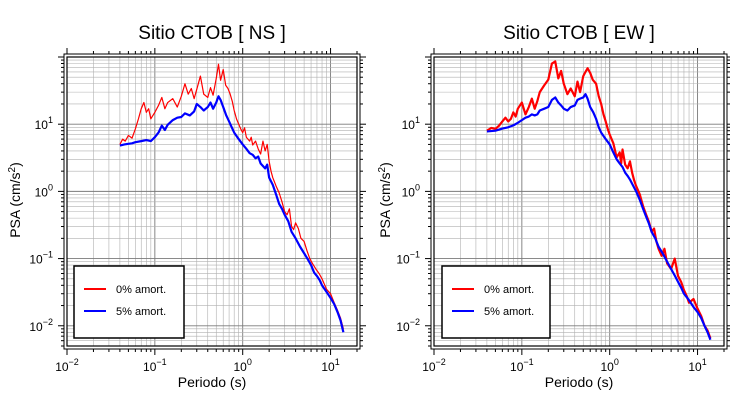 The width and height of the screenshot is (730, 400). I want to click on chart-title: Sitio CTOB [ NS ], so click(211, 33).